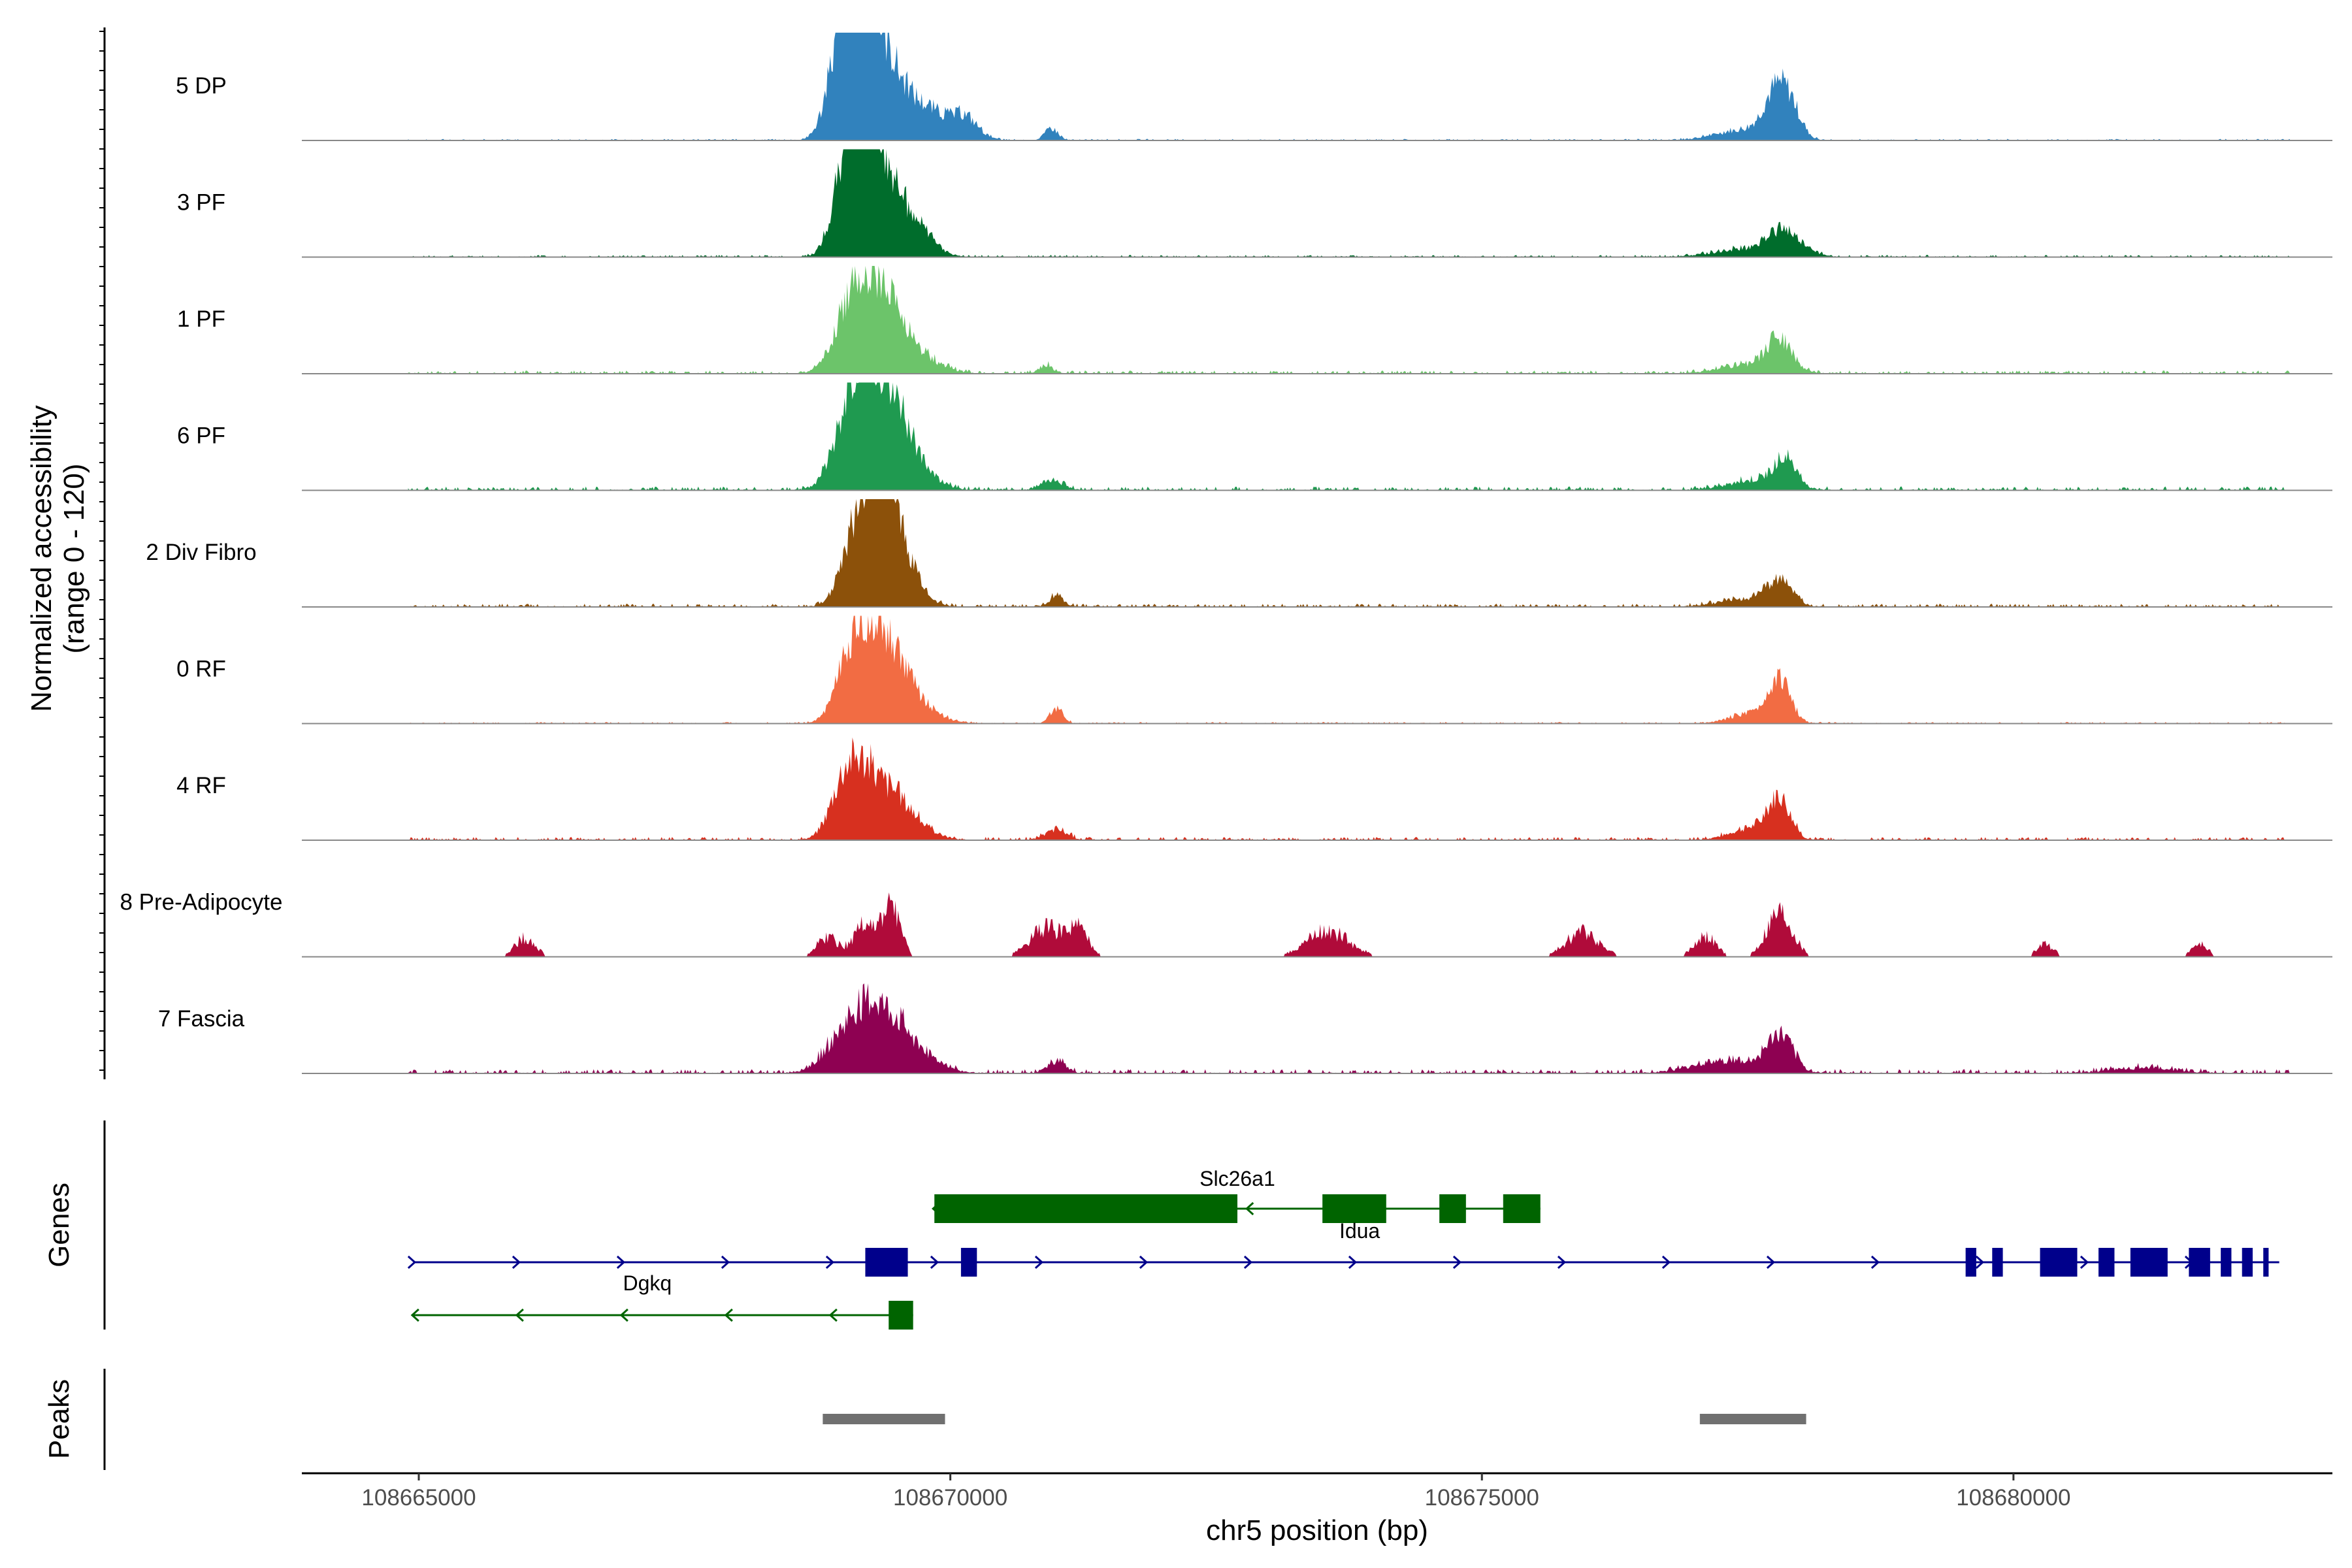  I want to click on x-axis-ticks: 108665000 108670000 108675000 108680000, so click(1215, 1492).